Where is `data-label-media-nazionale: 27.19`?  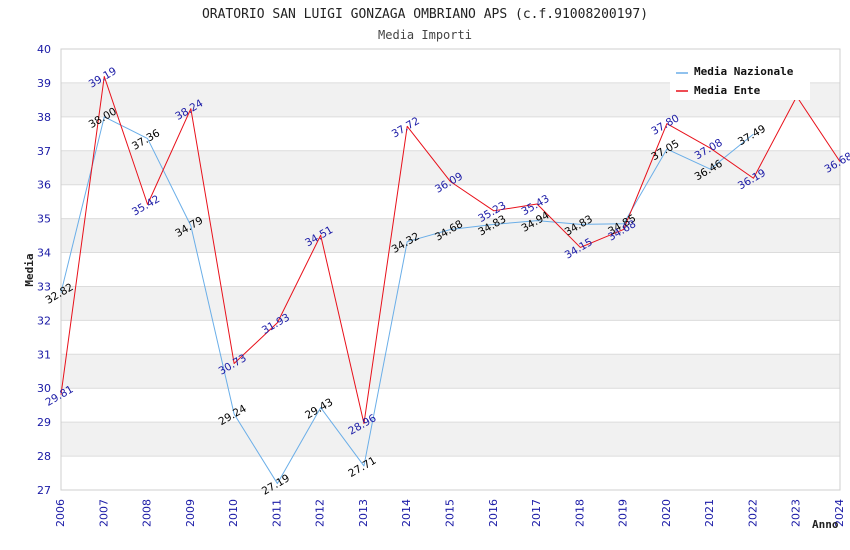 data-label-media-nazionale: 27.19 is located at coordinates (276, 484).